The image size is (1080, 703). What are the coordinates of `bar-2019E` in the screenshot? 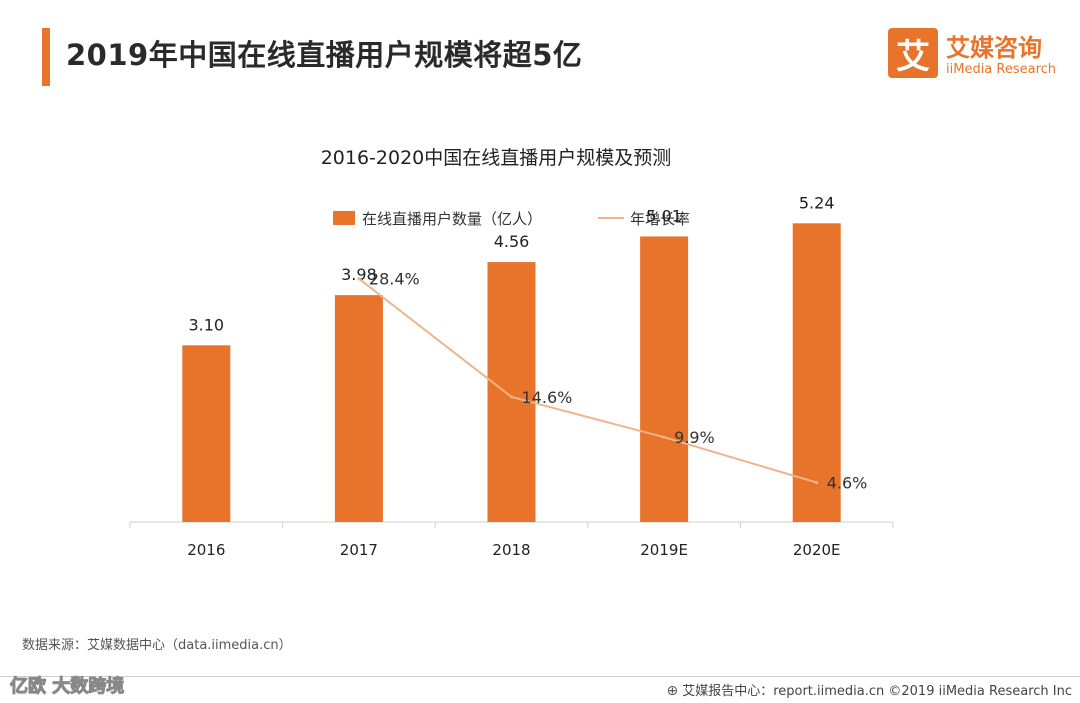 It's located at (664, 379).